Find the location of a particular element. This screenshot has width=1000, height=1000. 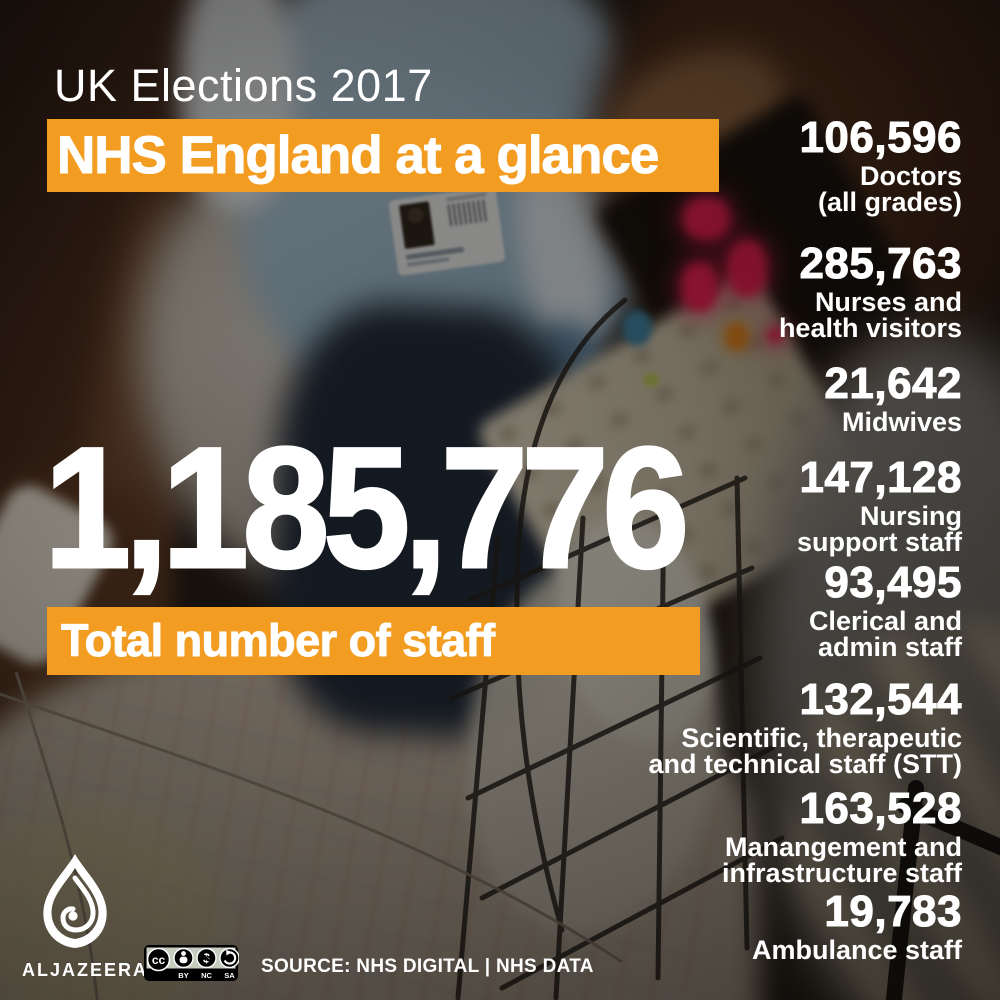

stat-label-line: health visitors is located at coordinates (870, 328).